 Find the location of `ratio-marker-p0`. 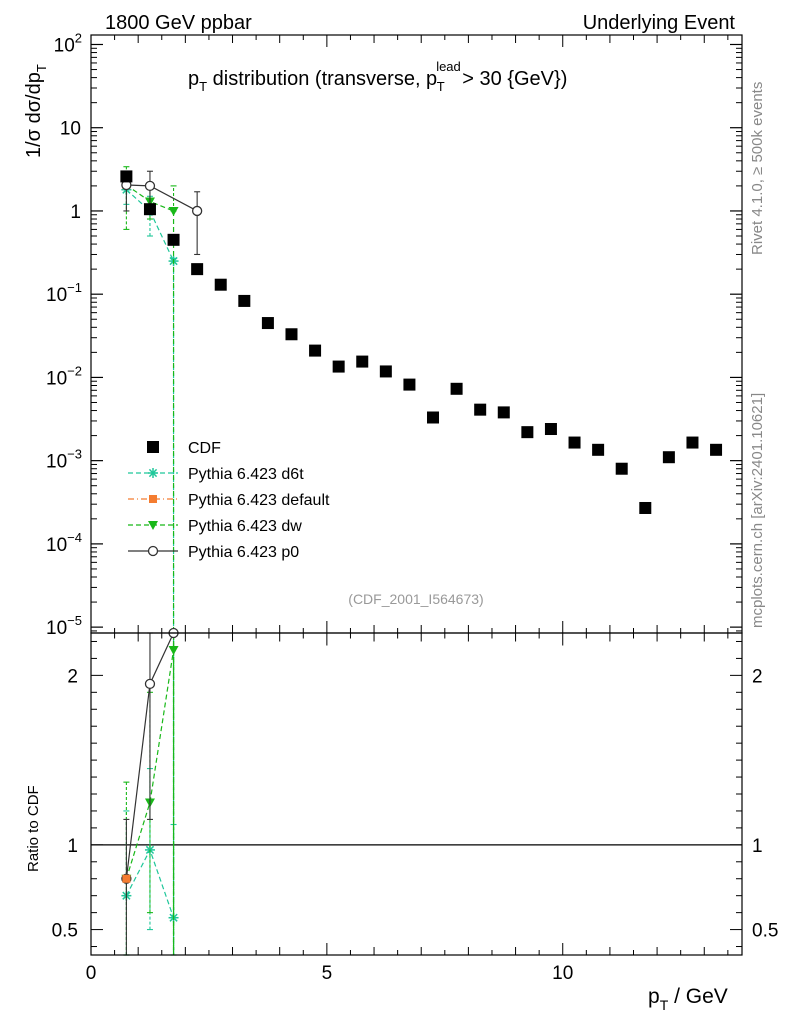

ratio-marker-p0 is located at coordinates (150, 683).